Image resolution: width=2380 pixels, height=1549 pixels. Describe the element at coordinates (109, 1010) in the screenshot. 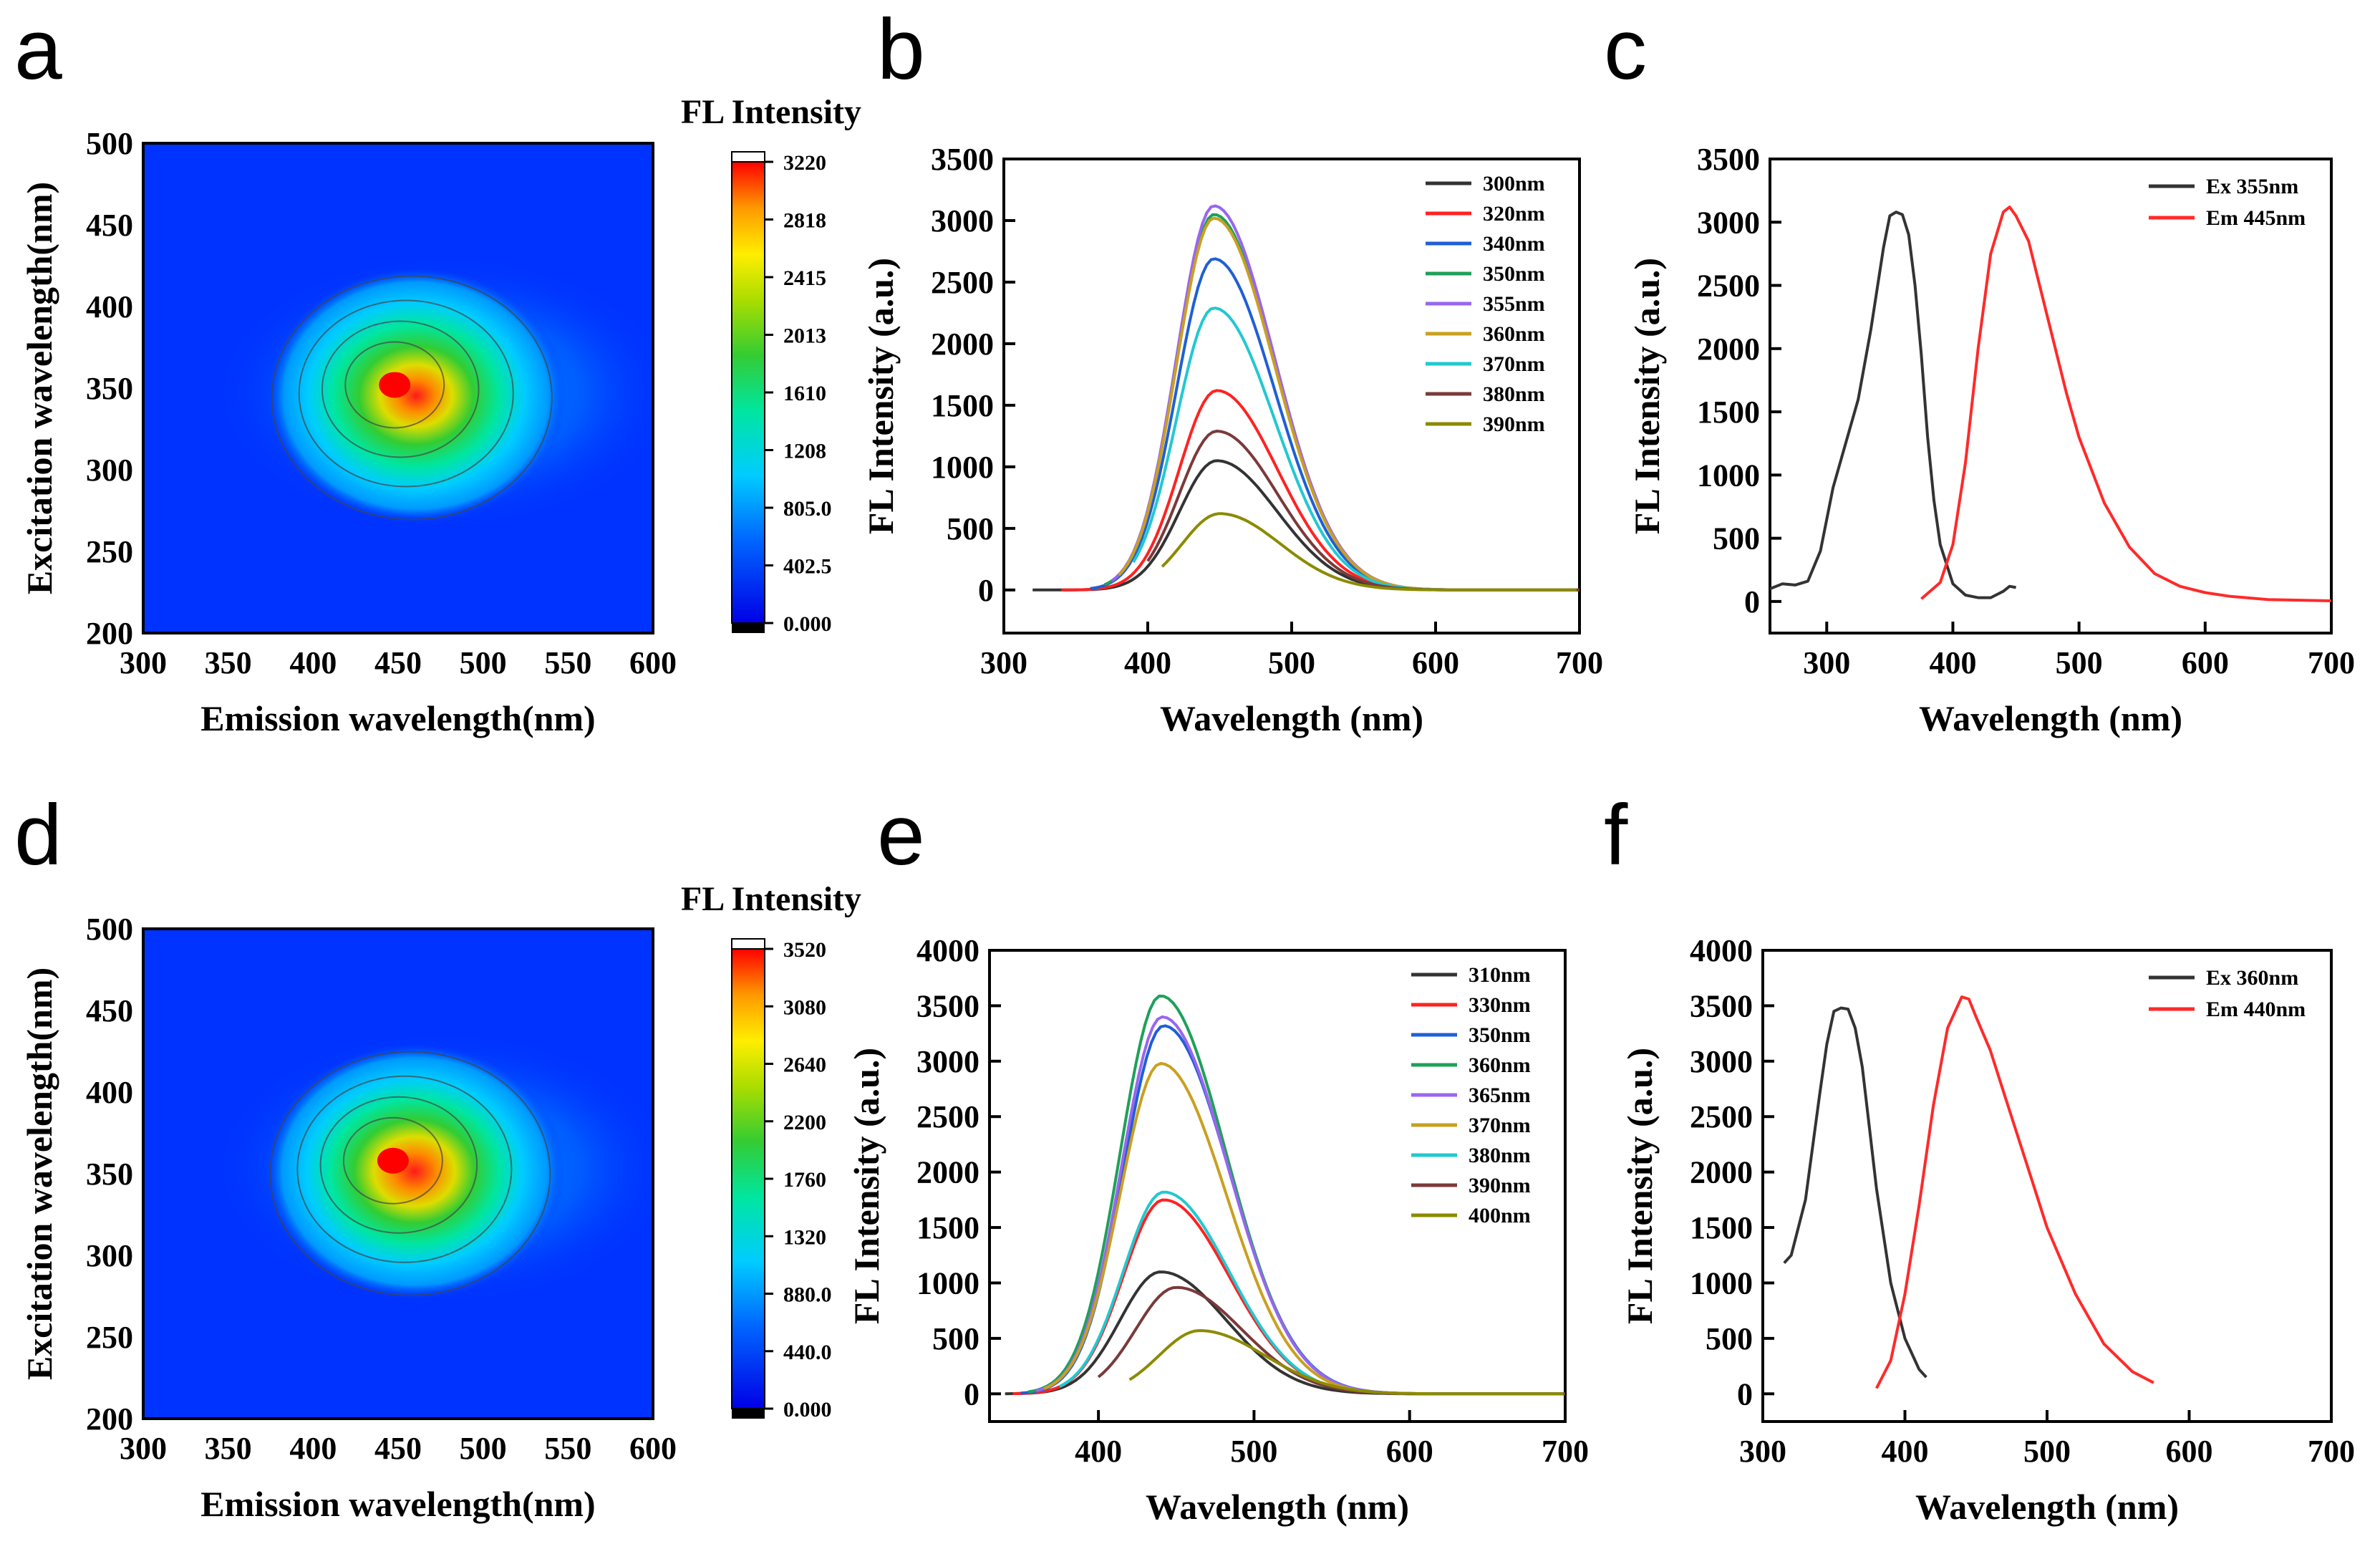

I see `y-tick-label: 450` at that location.